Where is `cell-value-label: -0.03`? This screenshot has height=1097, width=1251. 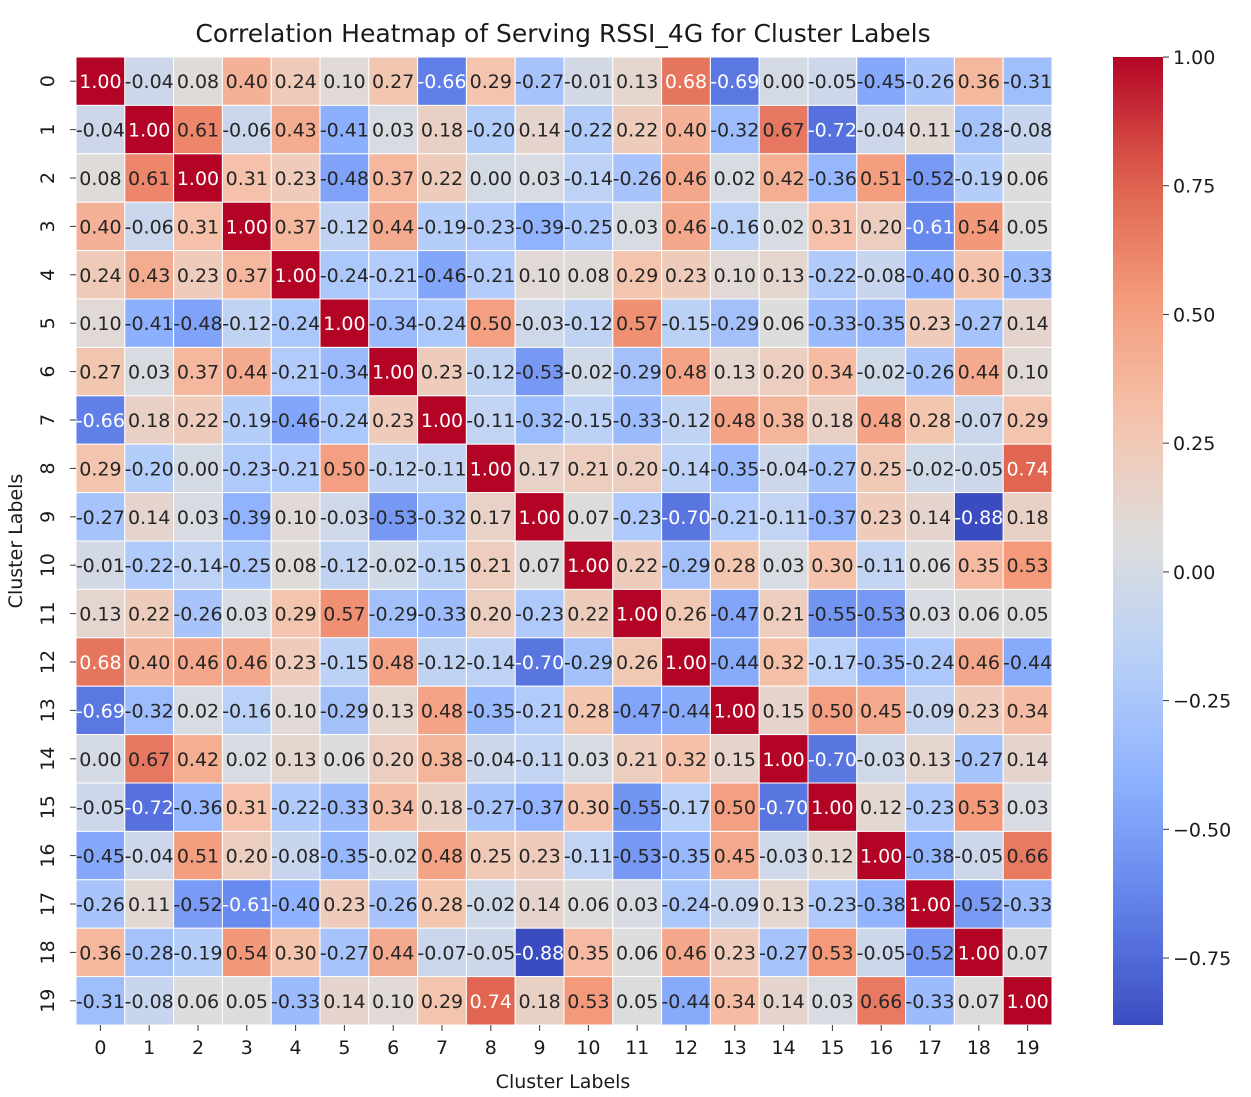
cell-value-label: -0.03 is located at coordinates (344, 518).